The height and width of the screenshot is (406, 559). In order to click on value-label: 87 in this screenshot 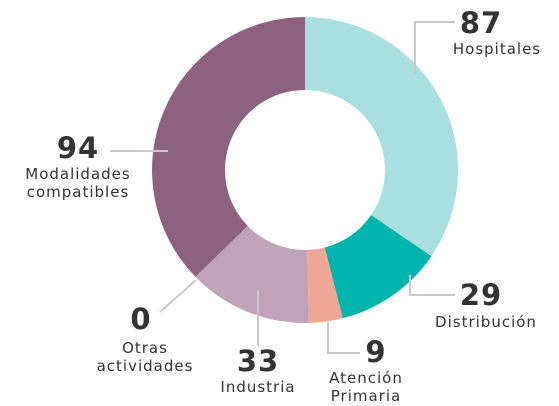, I will do `click(481, 23)`.